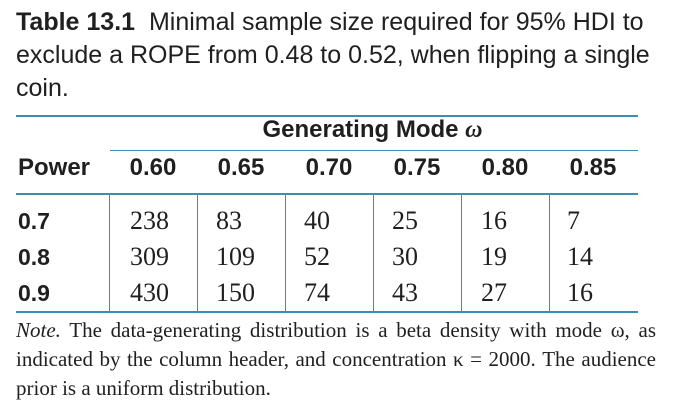  Describe the element at coordinates (580, 256) in the screenshot. I see `table-cell: 14` at that location.